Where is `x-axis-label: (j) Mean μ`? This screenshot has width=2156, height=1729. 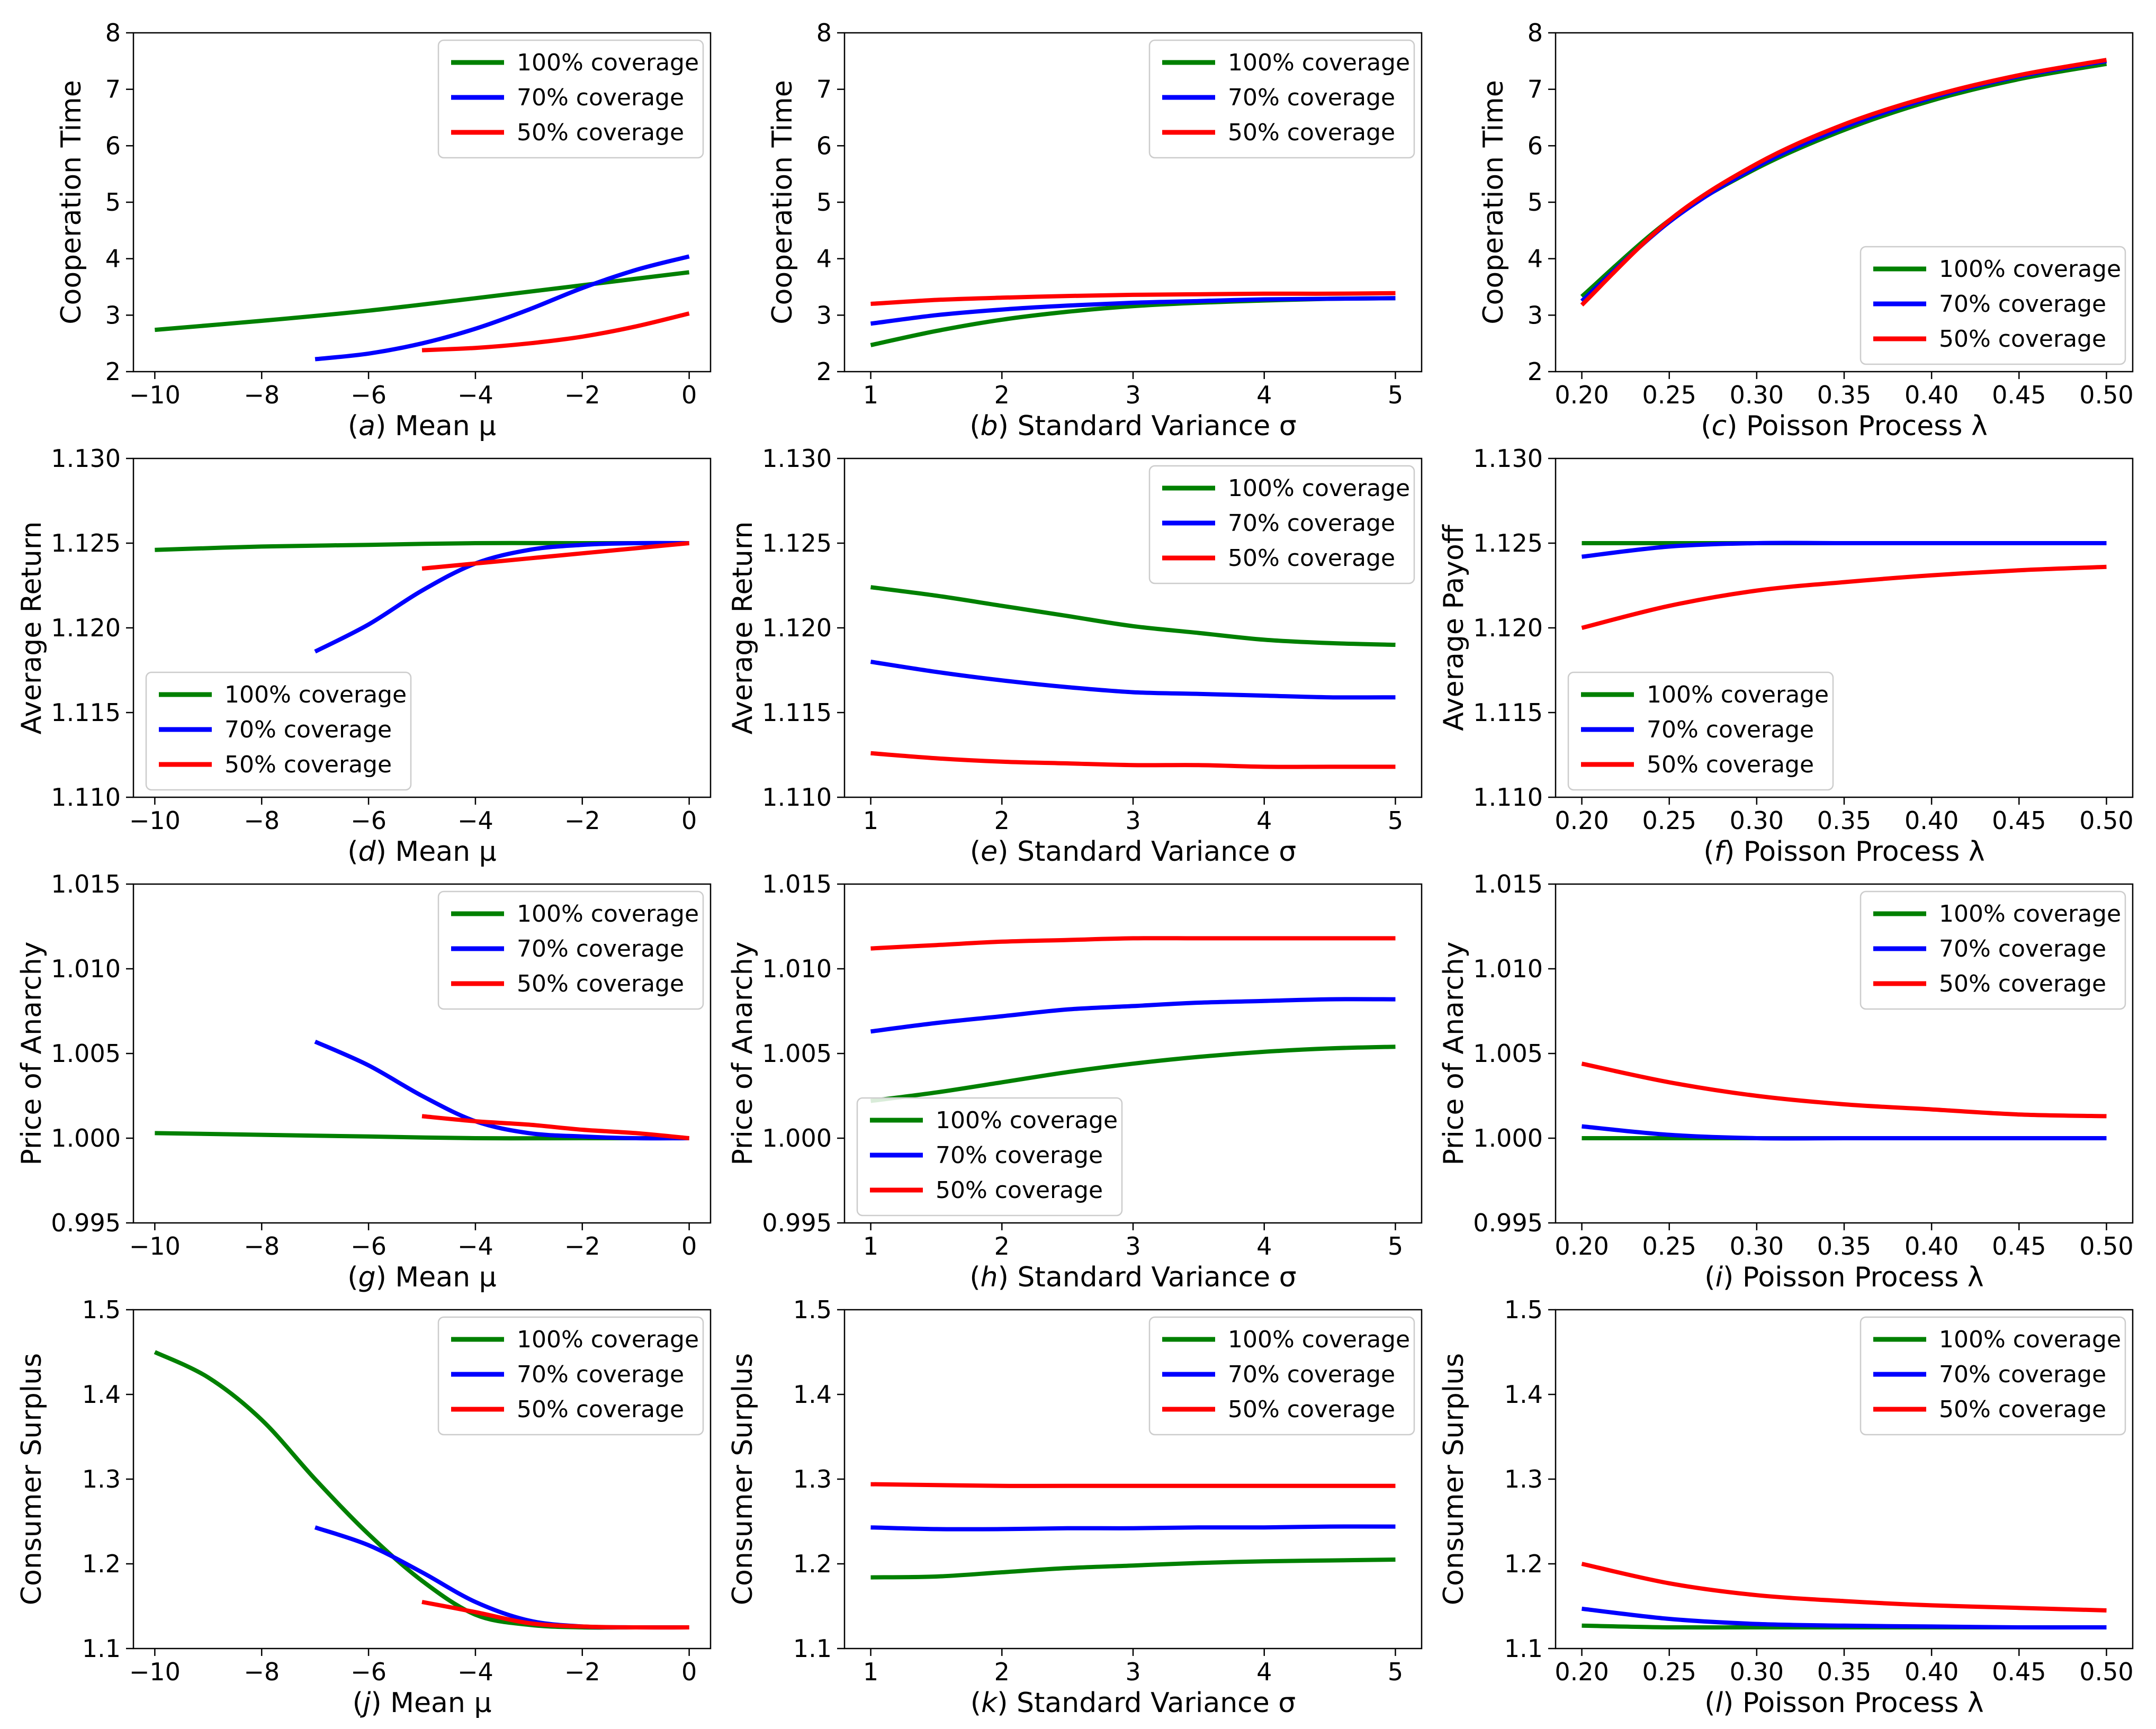 x-axis-label: (j) Mean μ is located at coordinates (422, 1703).